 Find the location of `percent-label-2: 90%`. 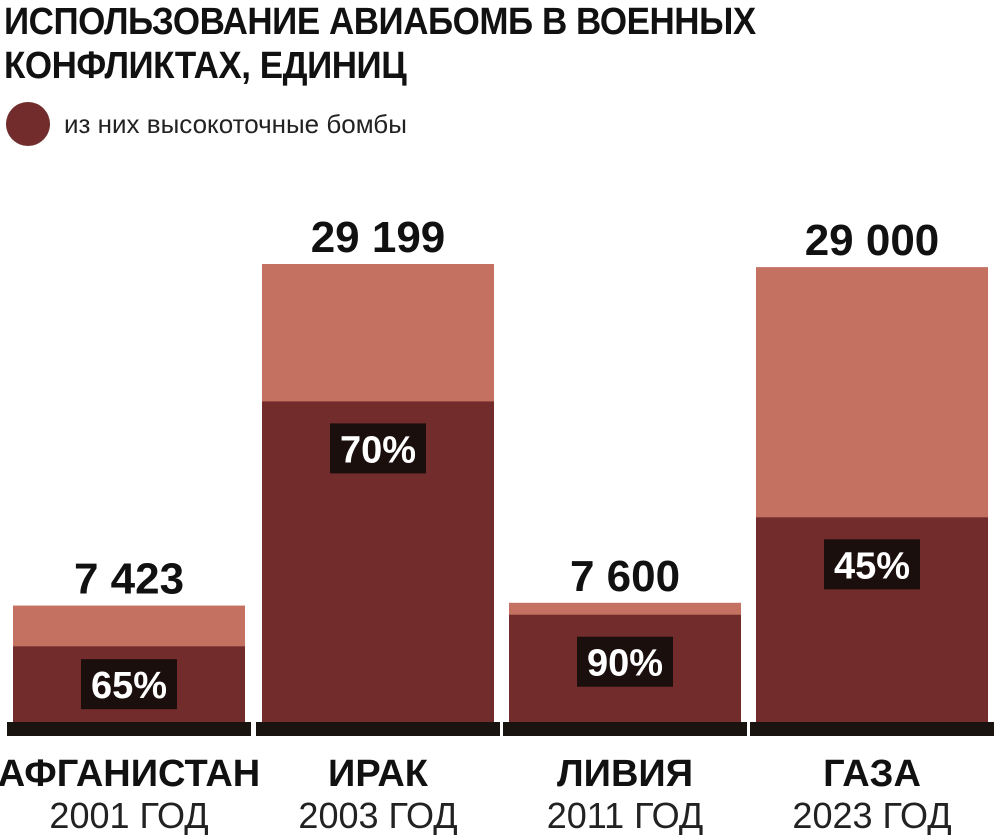

percent-label-2: 90% is located at coordinates (625, 664).